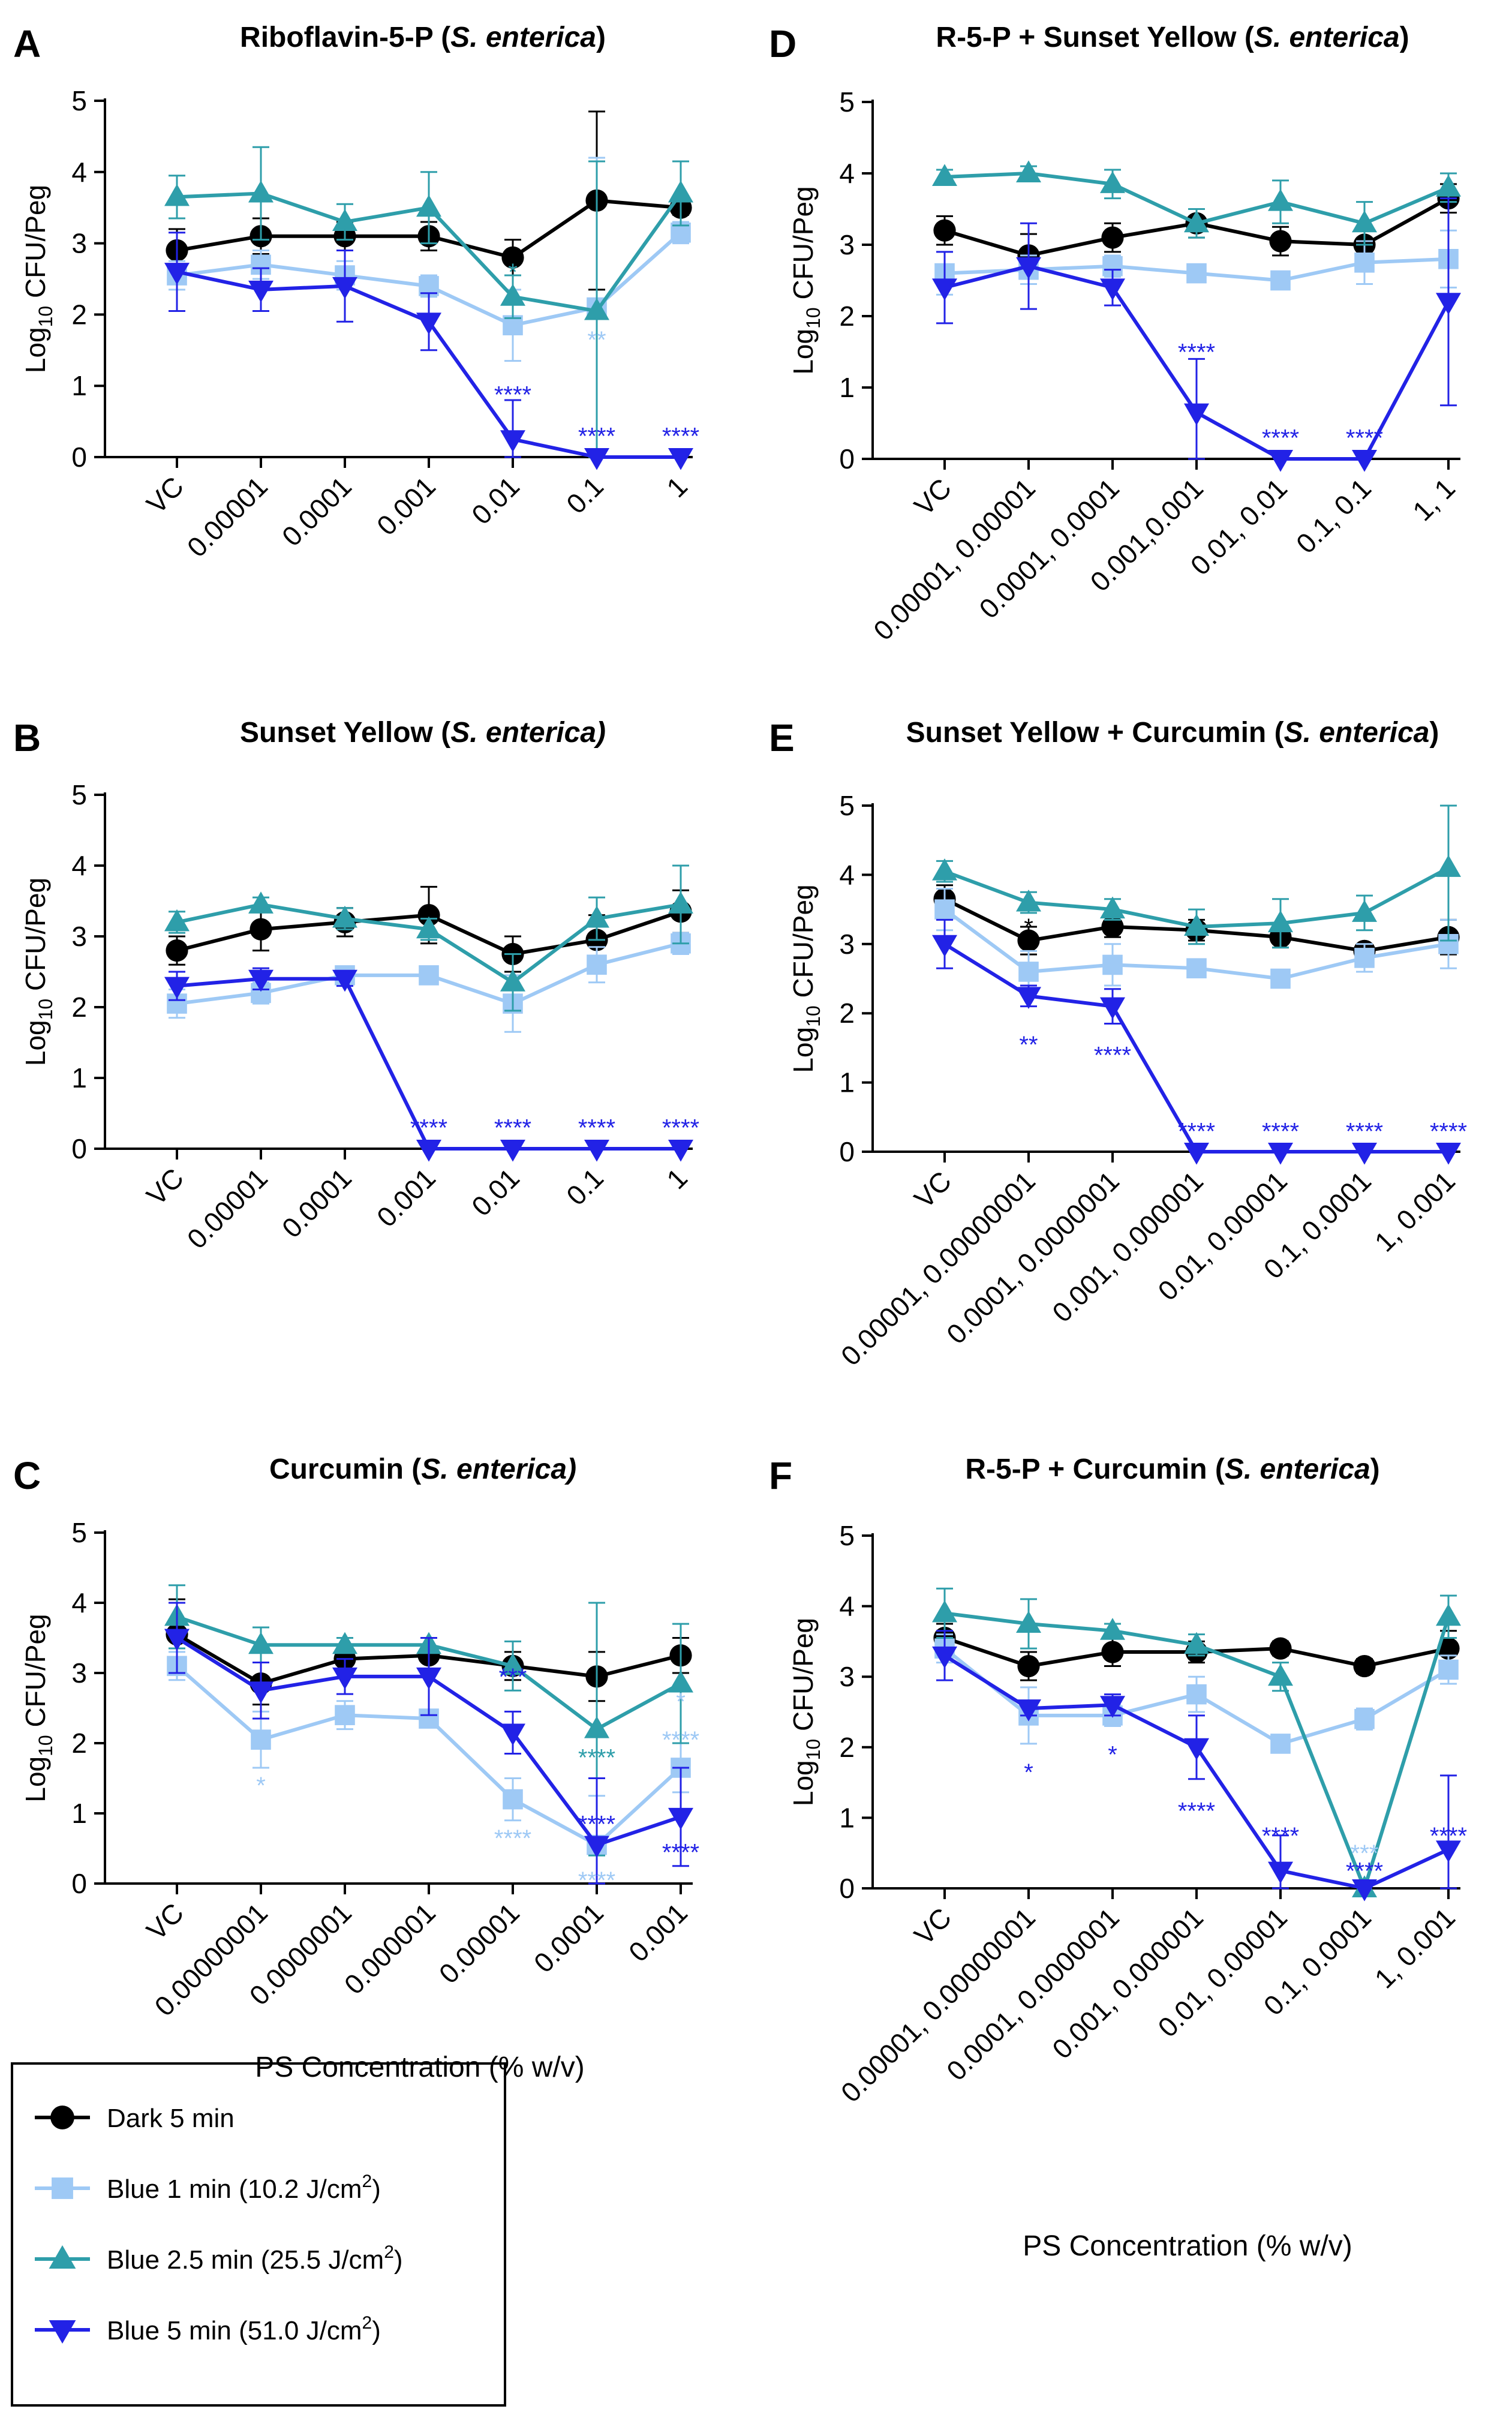  Describe the element at coordinates (584, 494) in the screenshot. I see `x-tick-label: 0.1` at that location.